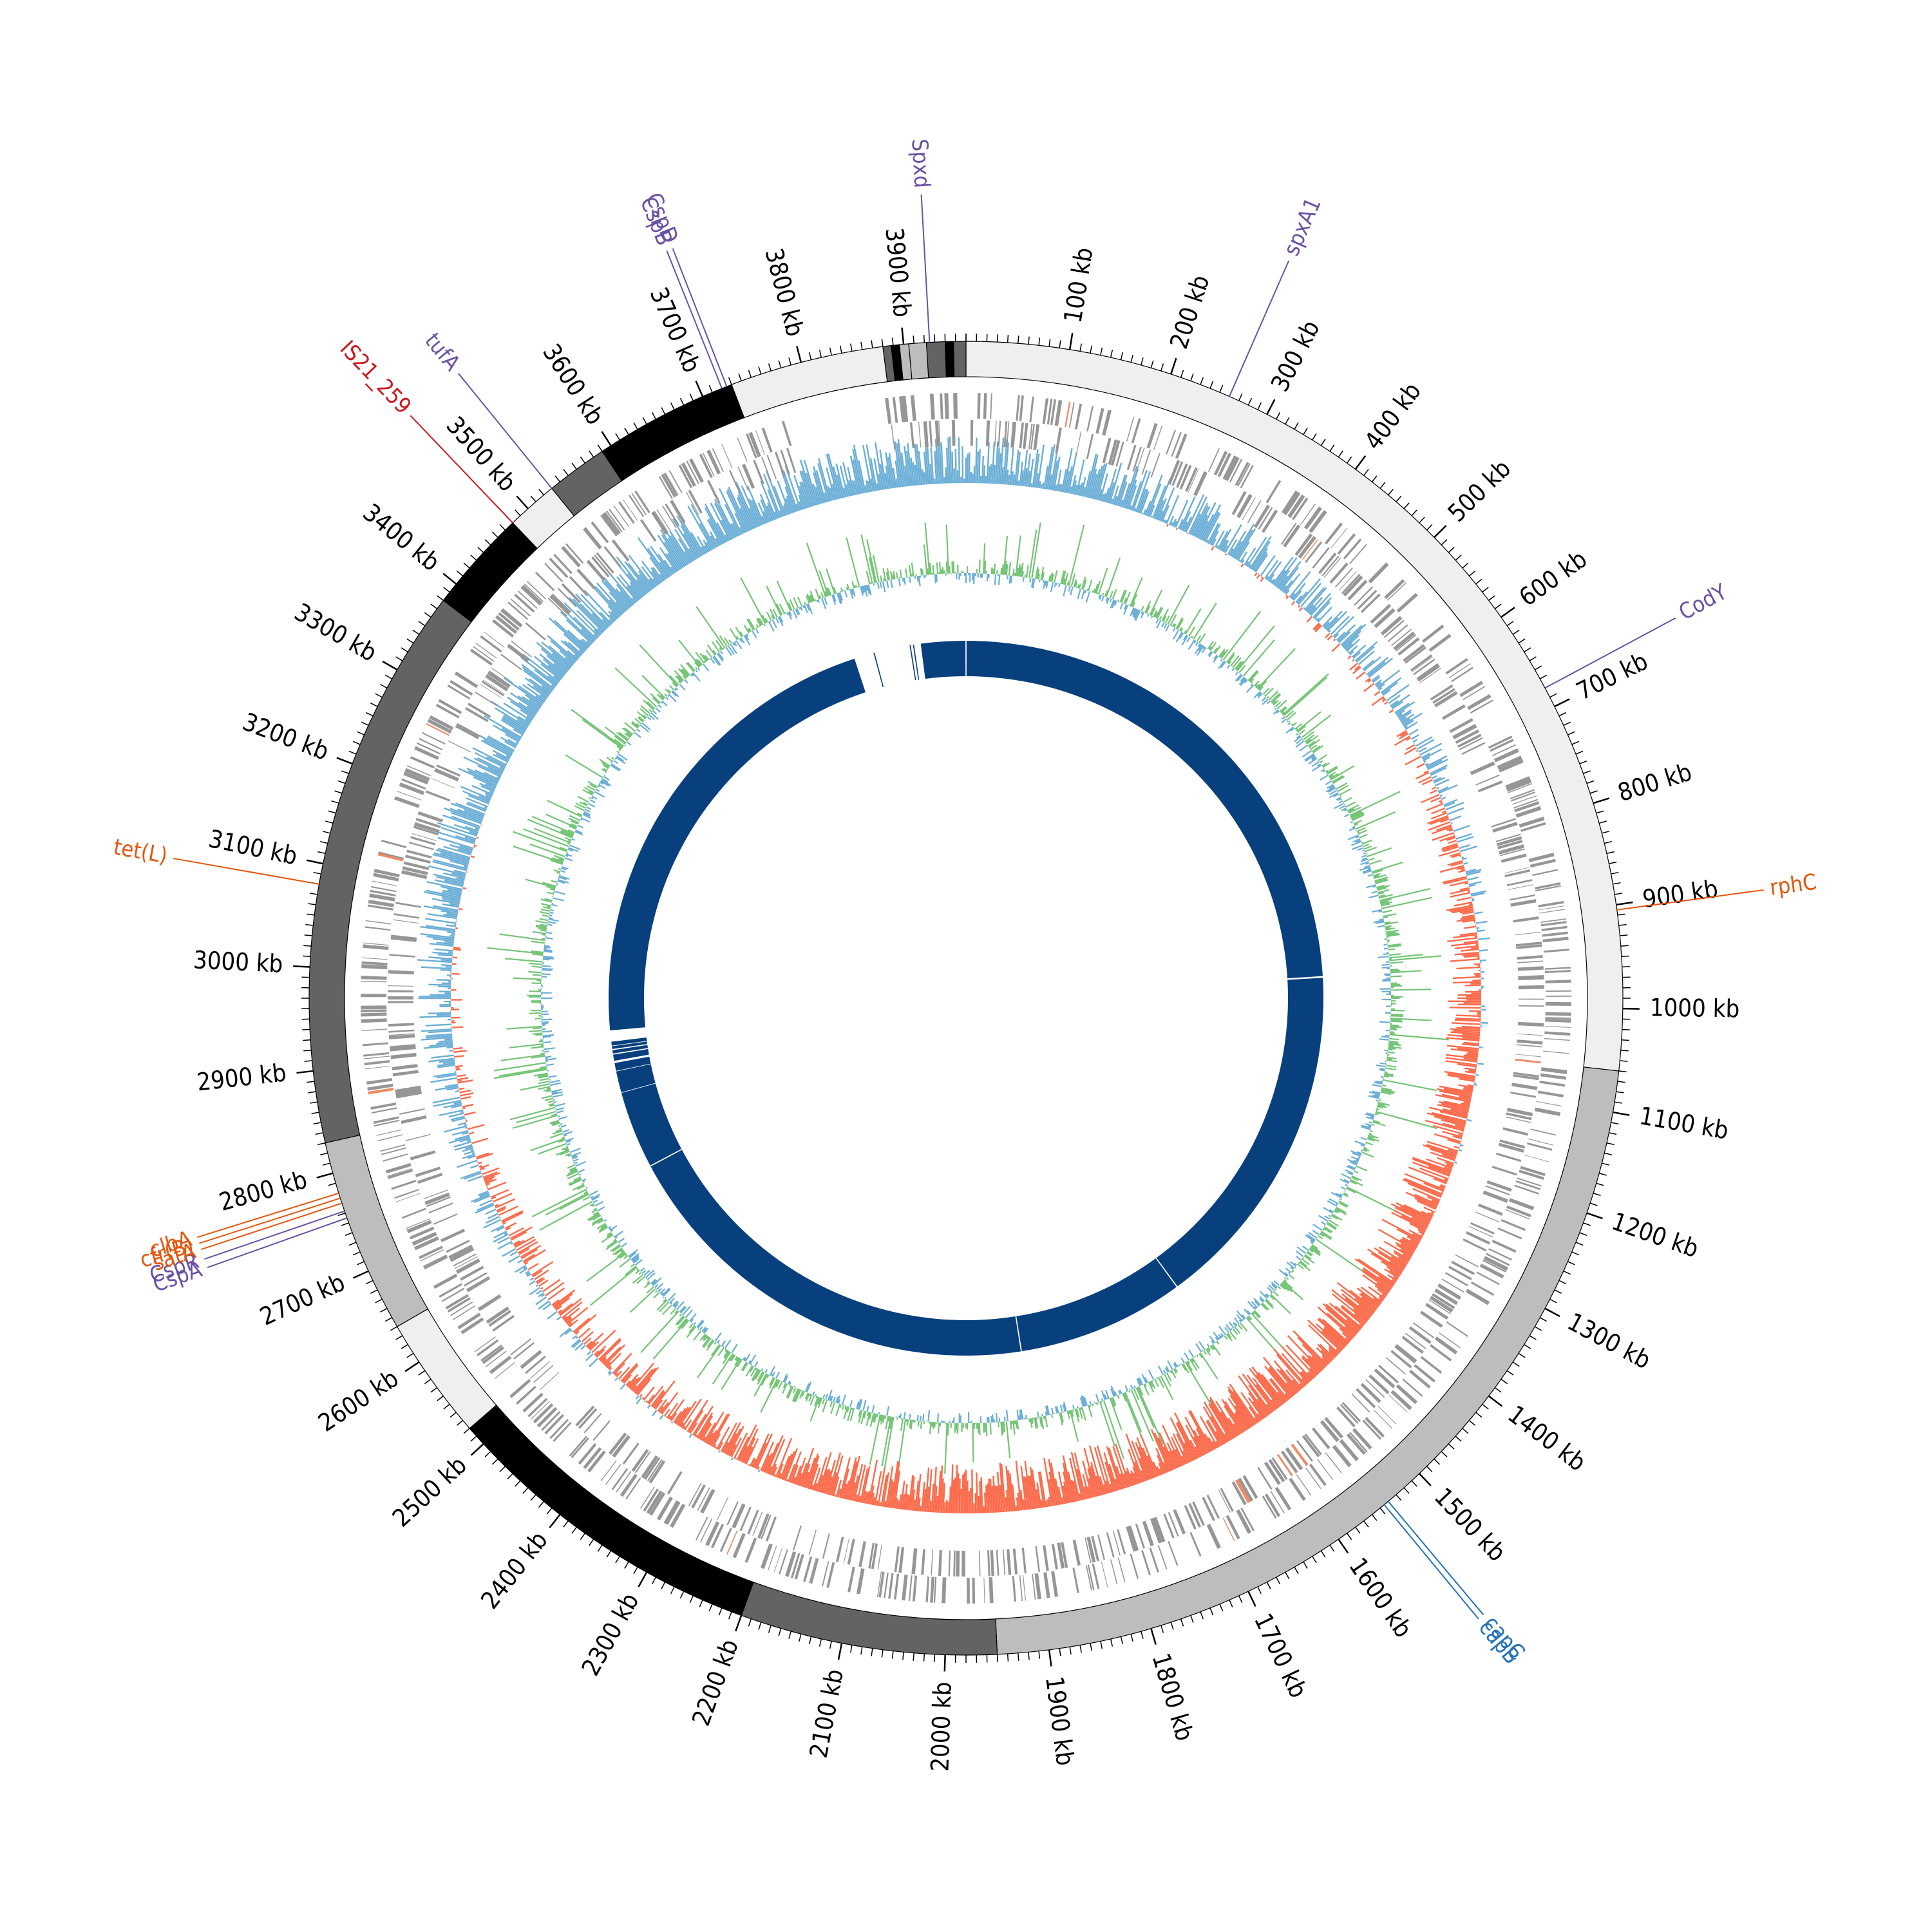 This screenshot has width=1932, height=1932. Describe the element at coordinates (447, 1368) in the screenshot. I see `contig-segment` at that location.